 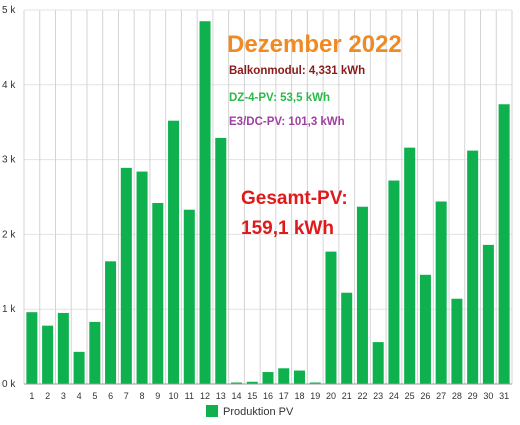 What do you see at coordinates (252, 396) in the screenshot?
I see `x-tick-label: 15` at bounding box center [252, 396].